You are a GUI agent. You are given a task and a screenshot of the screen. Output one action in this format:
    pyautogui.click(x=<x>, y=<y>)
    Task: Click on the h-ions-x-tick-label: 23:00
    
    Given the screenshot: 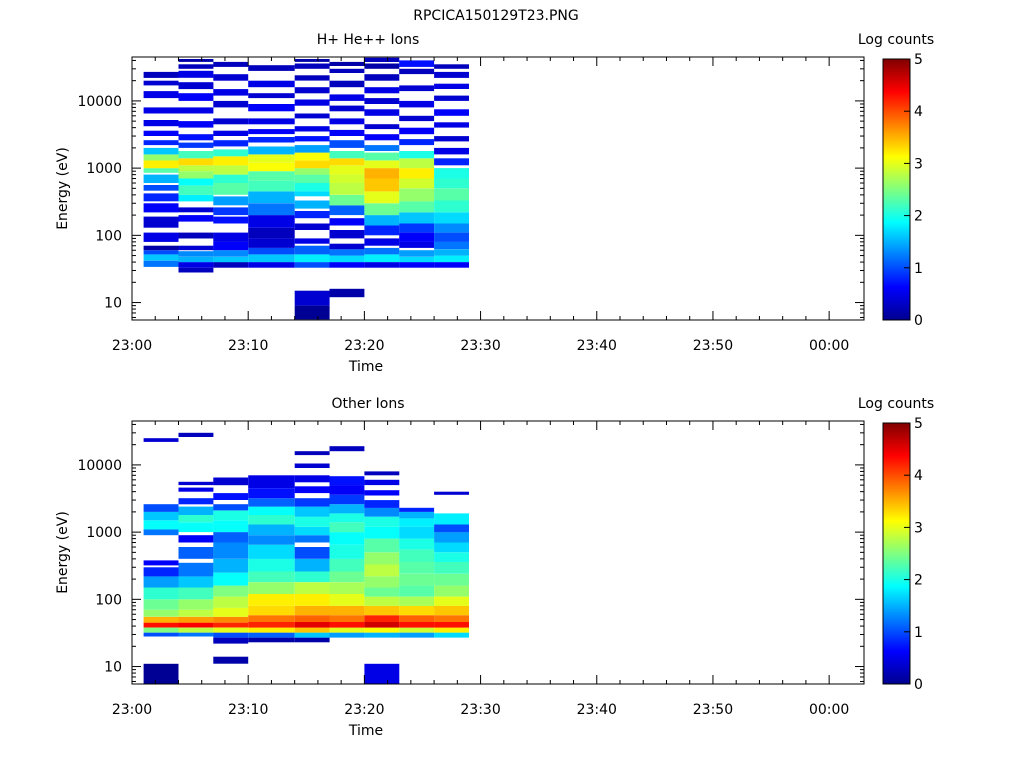 What is the action you would take?
    pyautogui.click(x=132, y=346)
    